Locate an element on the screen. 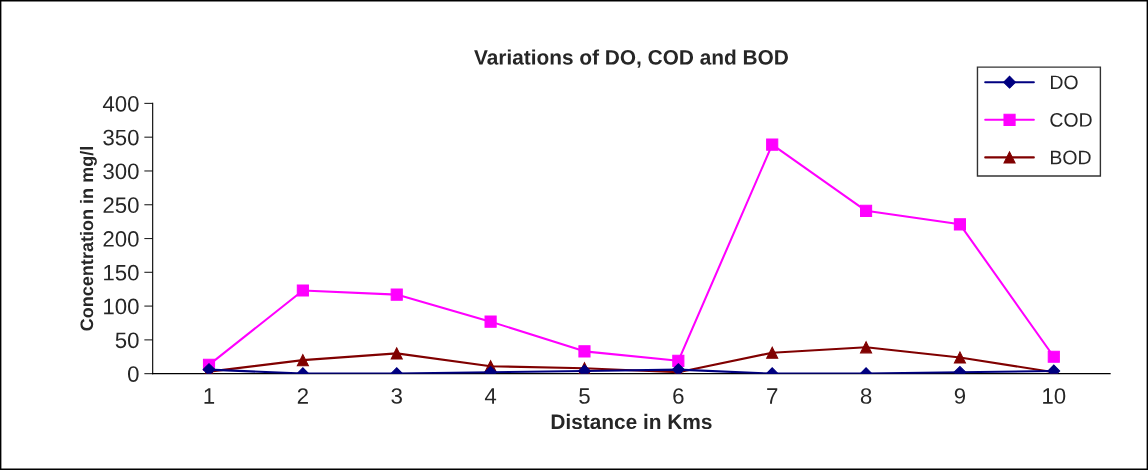 This screenshot has width=1148, height=470. y-axis-title: Concentration in mg/l is located at coordinates (88, 239).